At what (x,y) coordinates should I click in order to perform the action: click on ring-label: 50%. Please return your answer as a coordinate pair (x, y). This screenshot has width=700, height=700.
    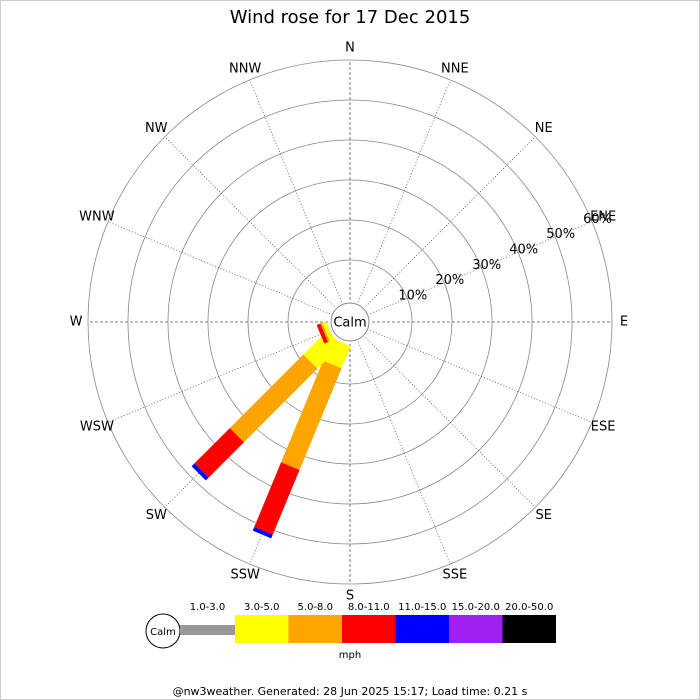
    Looking at the image, I should click on (560, 234).